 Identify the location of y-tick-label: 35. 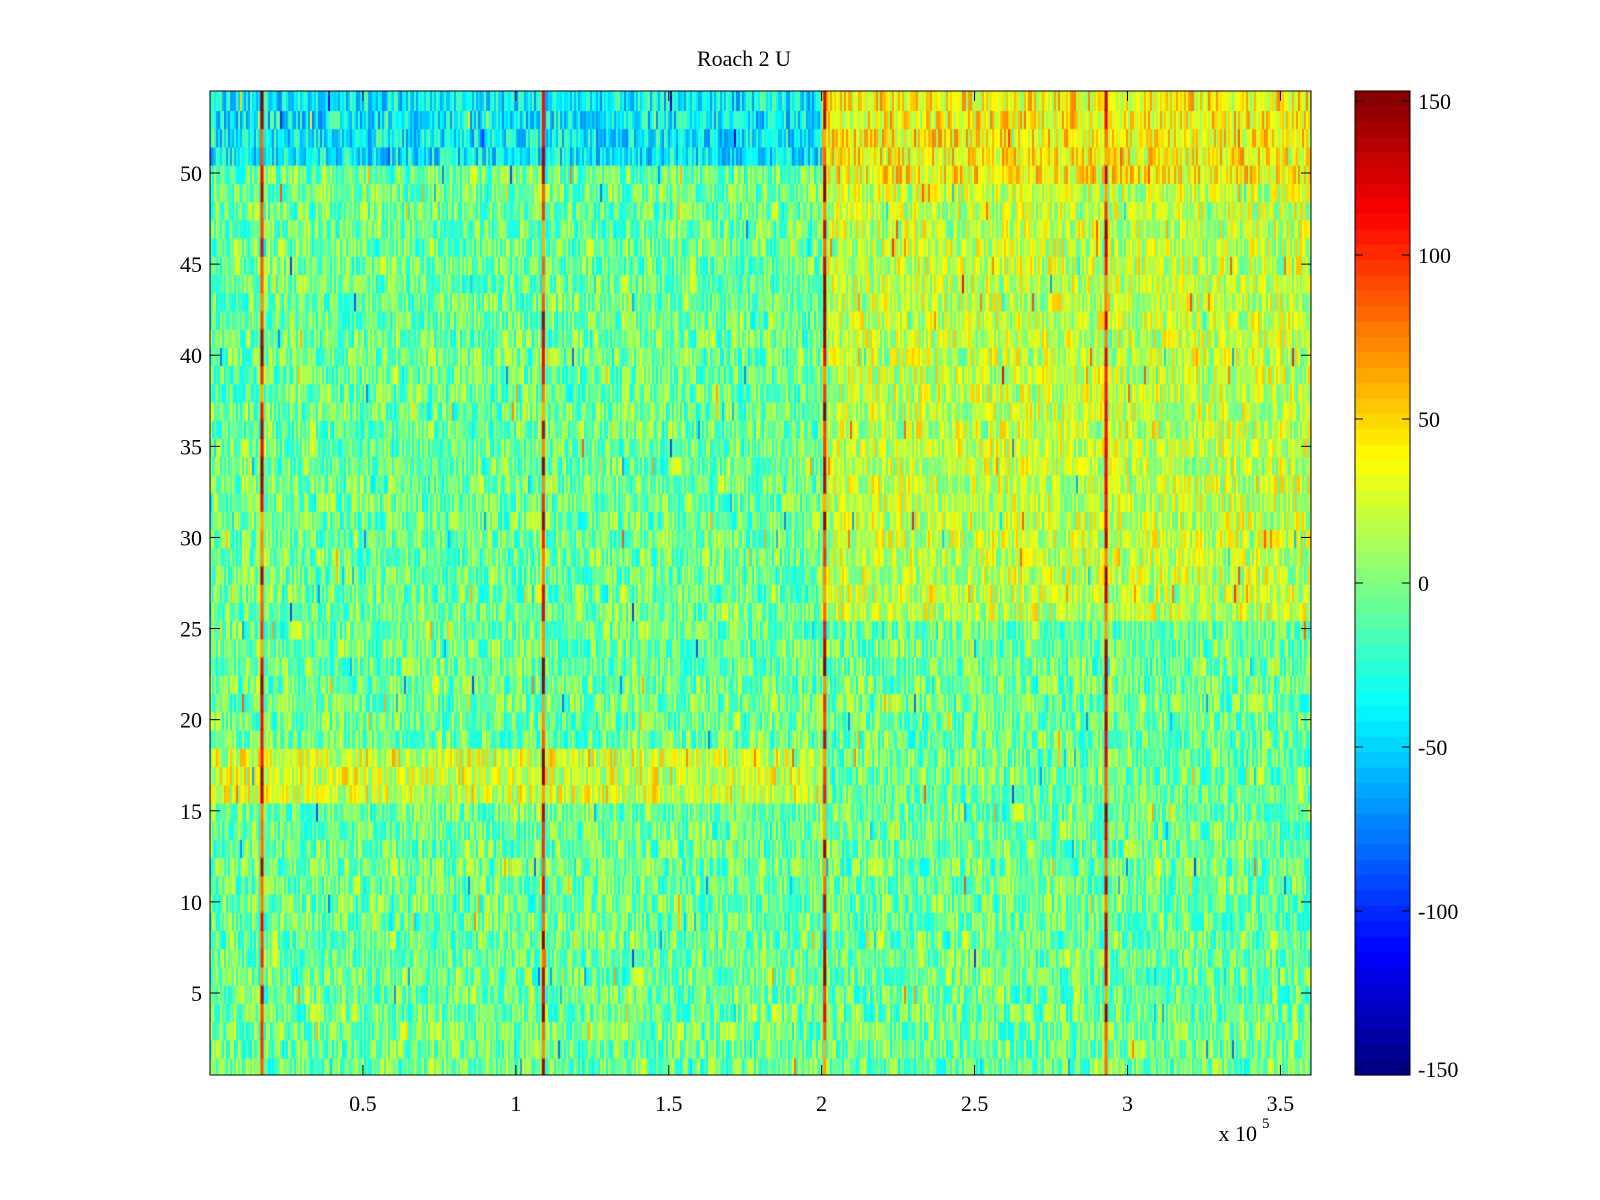
(191, 446).